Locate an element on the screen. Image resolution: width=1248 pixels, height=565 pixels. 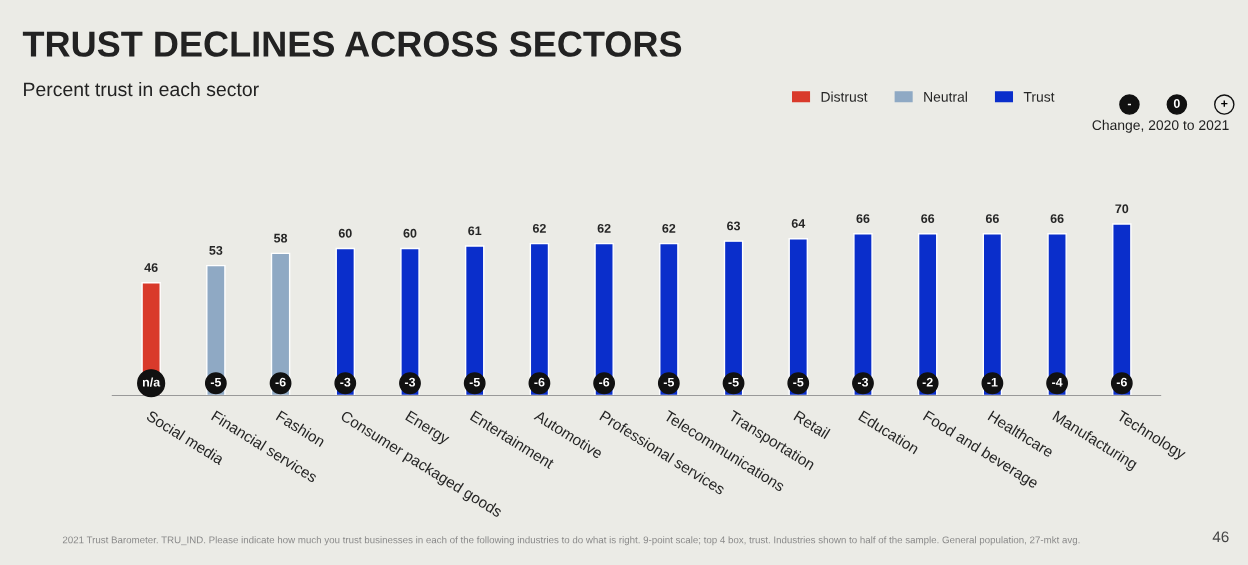
data-label: 64 is located at coordinates (798, 223).